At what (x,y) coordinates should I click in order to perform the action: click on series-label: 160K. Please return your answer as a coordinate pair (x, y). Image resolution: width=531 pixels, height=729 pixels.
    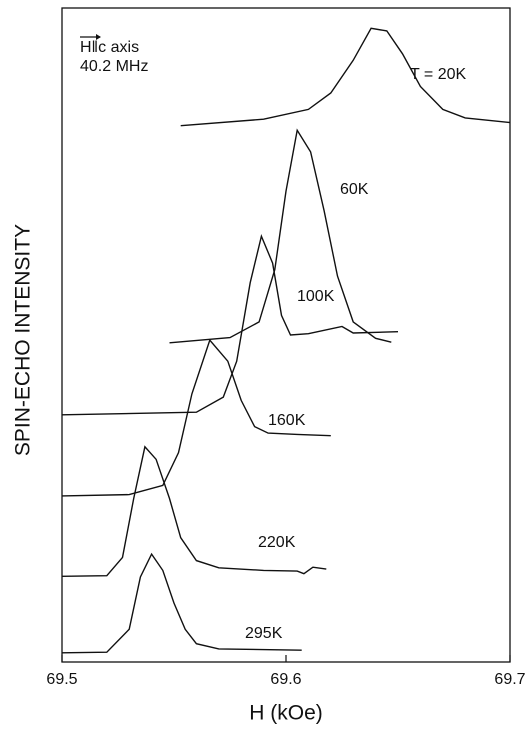
    Looking at the image, I should click on (287, 420).